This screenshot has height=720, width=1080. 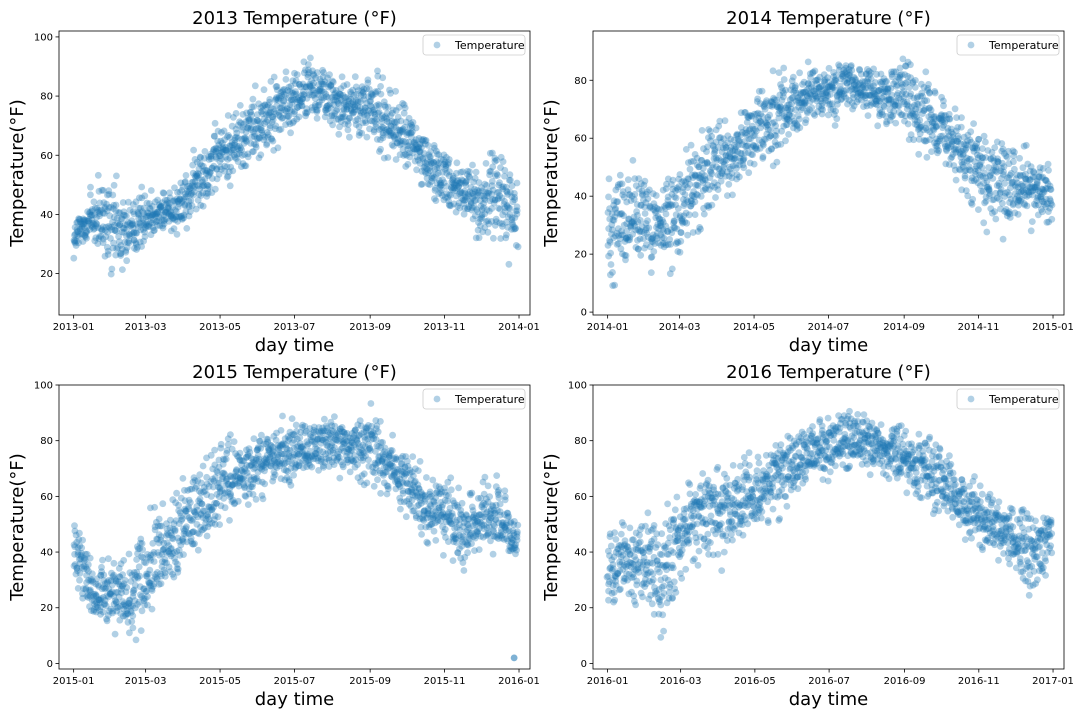 What do you see at coordinates (580, 197) in the screenshot?
I see `y-tick-label: 40` at bounding box center [580, 197].